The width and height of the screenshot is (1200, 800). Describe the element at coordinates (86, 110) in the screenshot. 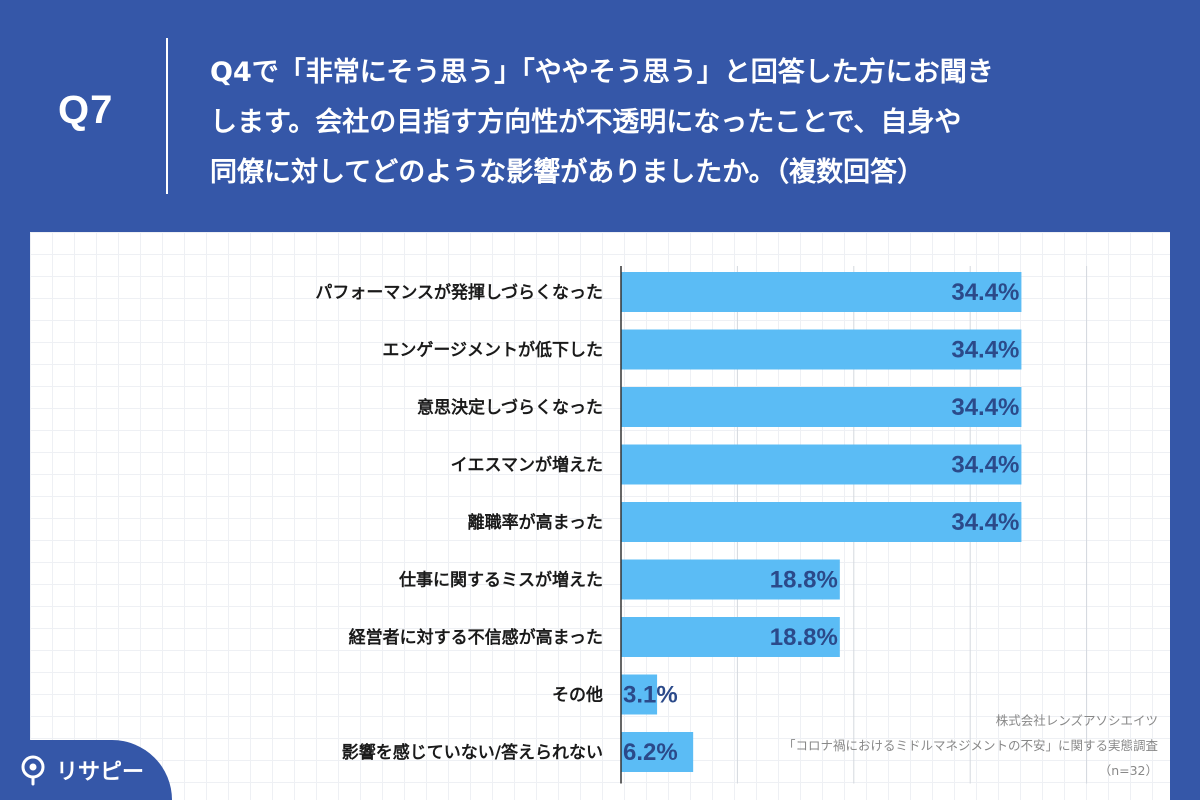

I see `question-number: Q7` at that location.